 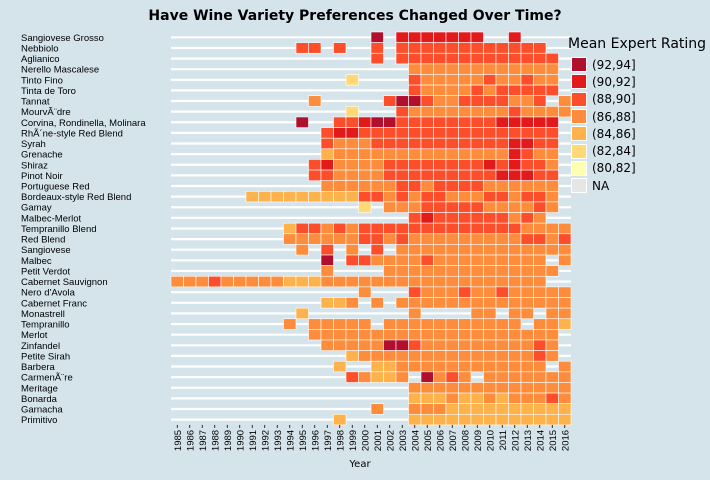 I want to click on y-tick-label: Barbera, so click(x=38, y=367).